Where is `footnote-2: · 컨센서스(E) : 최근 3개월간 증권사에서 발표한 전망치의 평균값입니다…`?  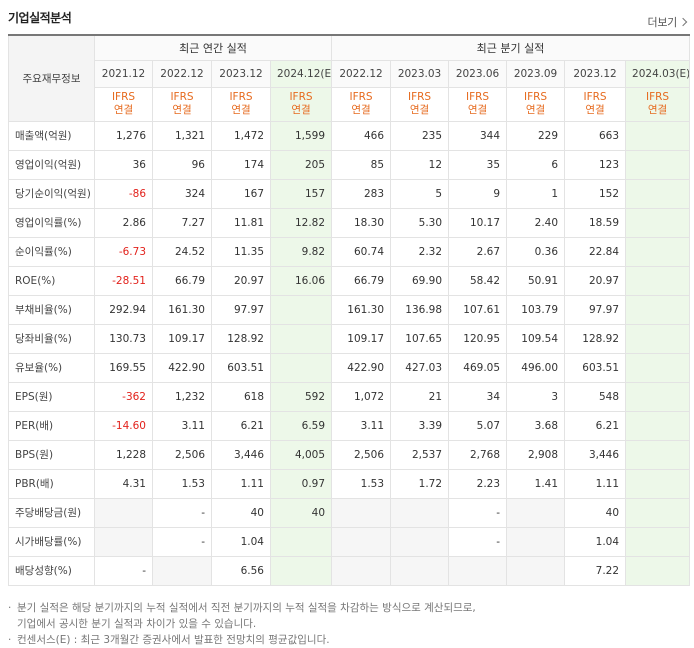 footnote-2: · 컨센서스(E) : 최근 3개월간 증권사에서 발표한 전망치의 평균값입니다… is located at coordinates (169, 640).